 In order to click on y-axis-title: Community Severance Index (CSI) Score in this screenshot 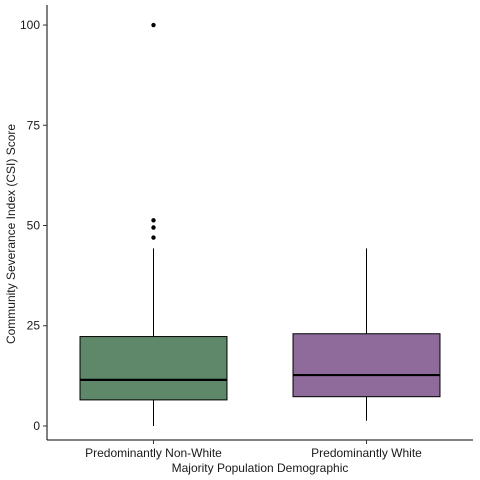, I will do `click(11, 234)`.